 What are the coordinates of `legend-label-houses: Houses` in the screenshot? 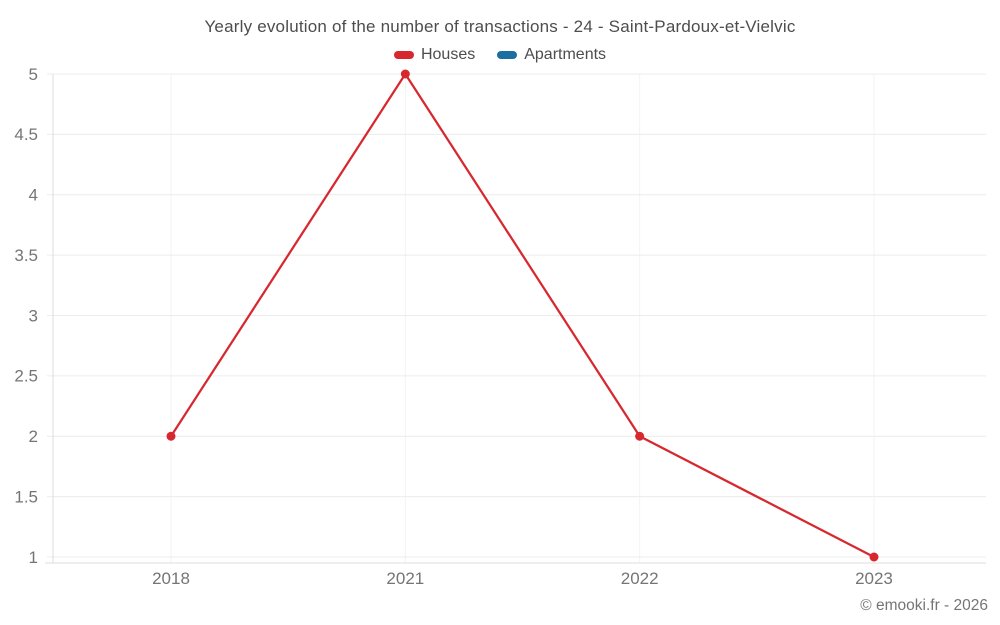 It's located at (448, 54).